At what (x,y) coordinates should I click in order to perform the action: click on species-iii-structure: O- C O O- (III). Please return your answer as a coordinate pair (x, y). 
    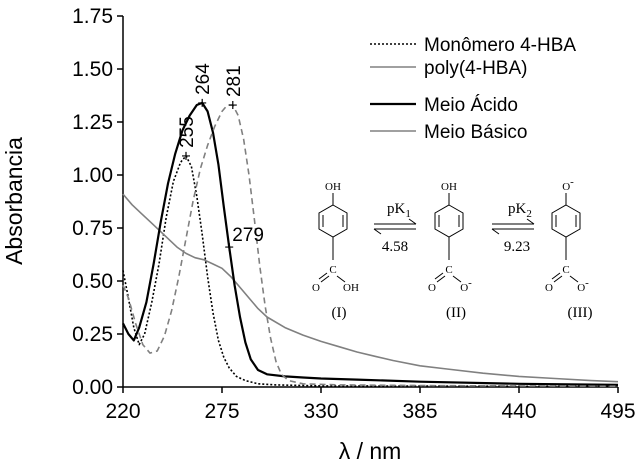
    Looking at the image, I should click on (568, 248).